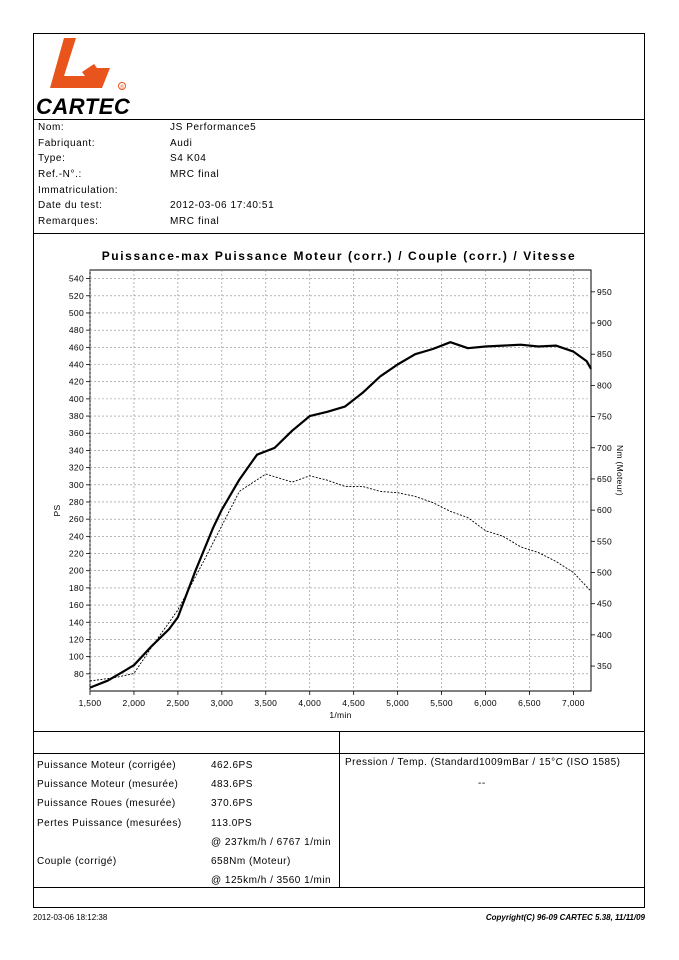  Describe the element at coordinates (76, 468) in the screenshot. I see `y-tick-label: 320` at that location.